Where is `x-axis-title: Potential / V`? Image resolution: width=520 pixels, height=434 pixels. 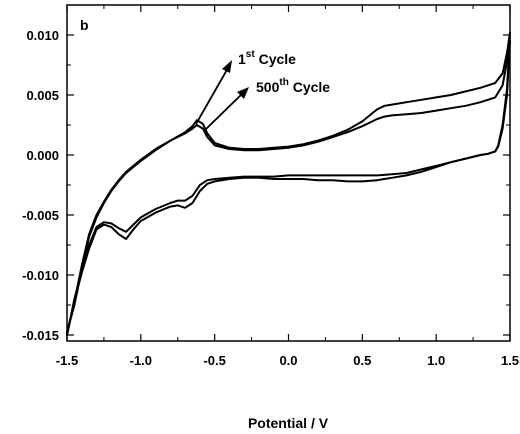 x-axis-title: Potential / V is located at coordinates (288, 423).